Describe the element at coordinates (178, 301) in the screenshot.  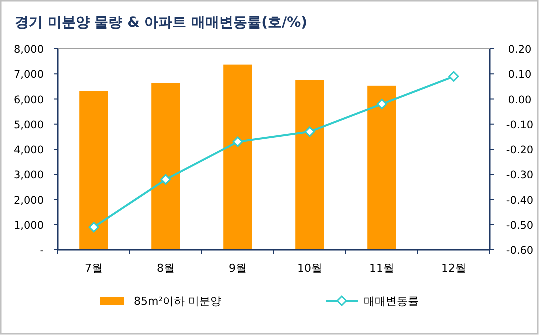
I see `legend-label: 85m²이하 미분양` at that location.